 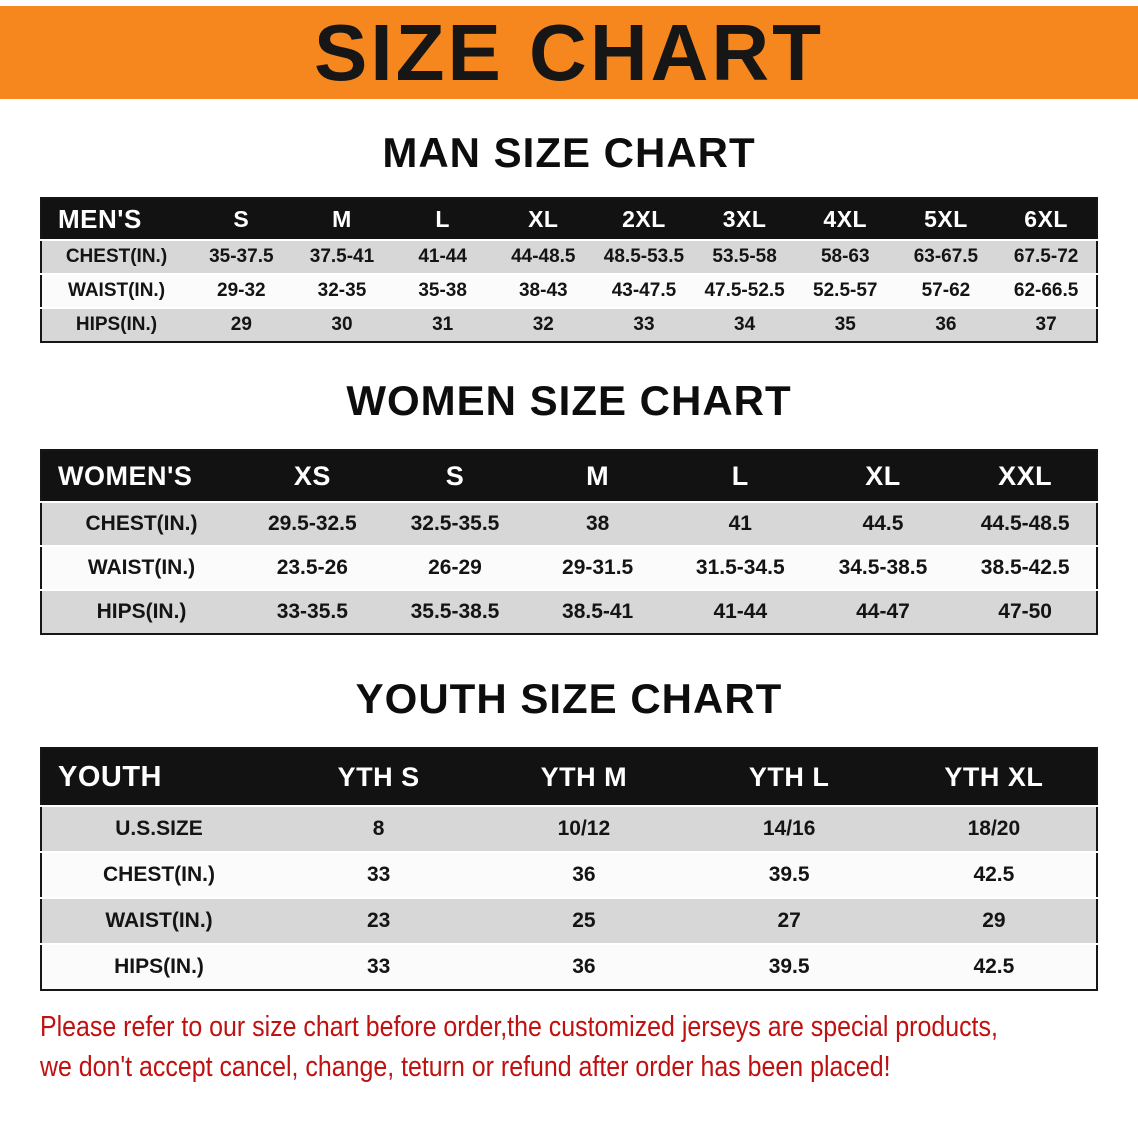 What do you see at coordinates (744, 256) in the screenshot?
I see `size-value-cell: 53.5-58` at bounding box center [744, 256].